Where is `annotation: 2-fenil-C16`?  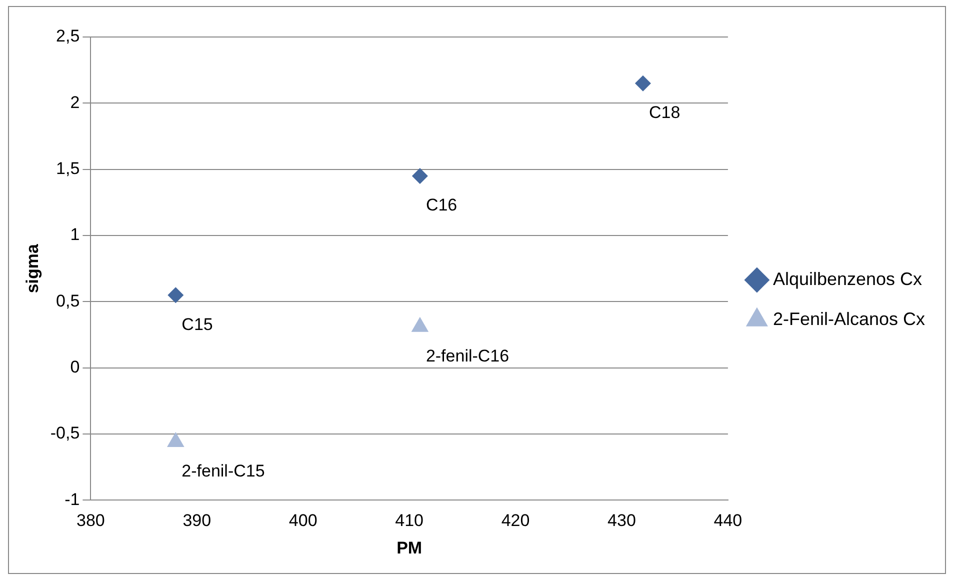 annotation: 2-fenil-C16 is located at coordinates (468, 356).